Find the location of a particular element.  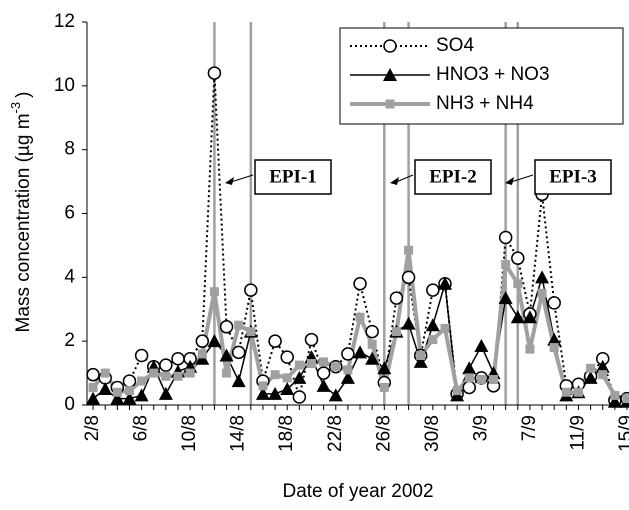

legend-label: SO4 is located at coordinates (455, 45).